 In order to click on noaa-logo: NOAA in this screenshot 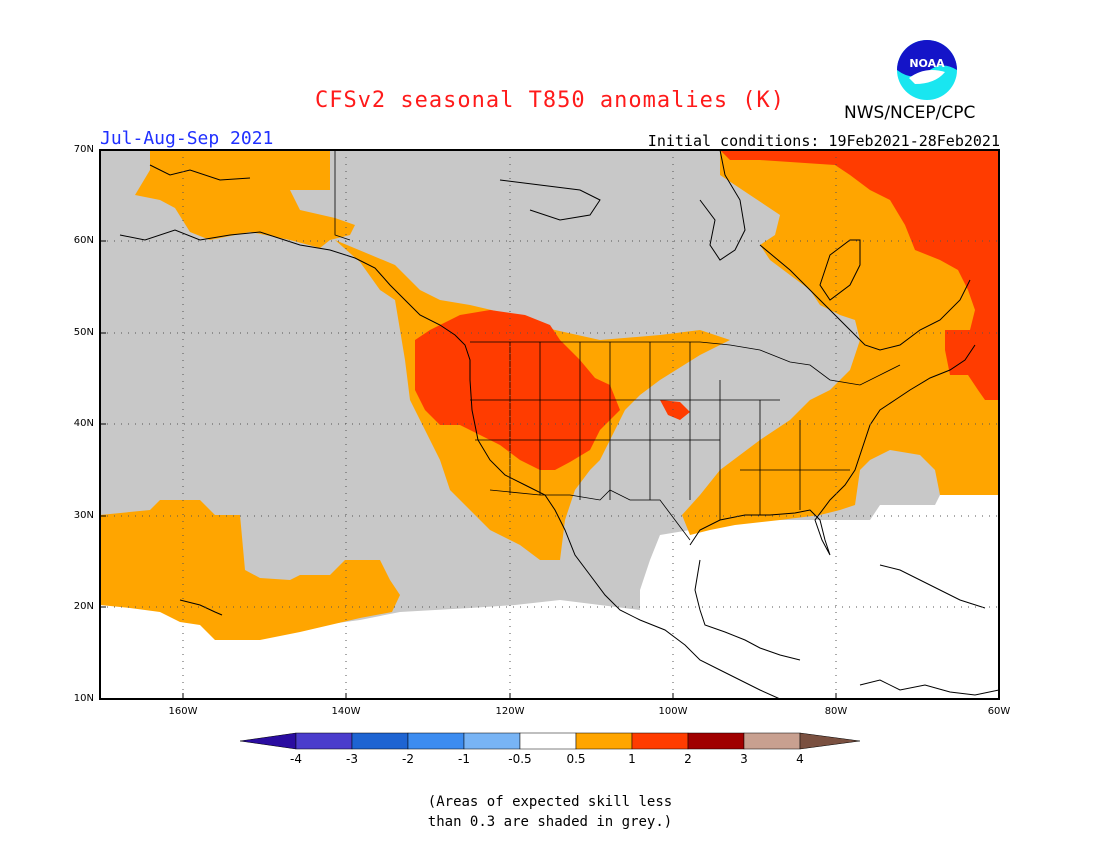, I will do `click(927, 70)`.